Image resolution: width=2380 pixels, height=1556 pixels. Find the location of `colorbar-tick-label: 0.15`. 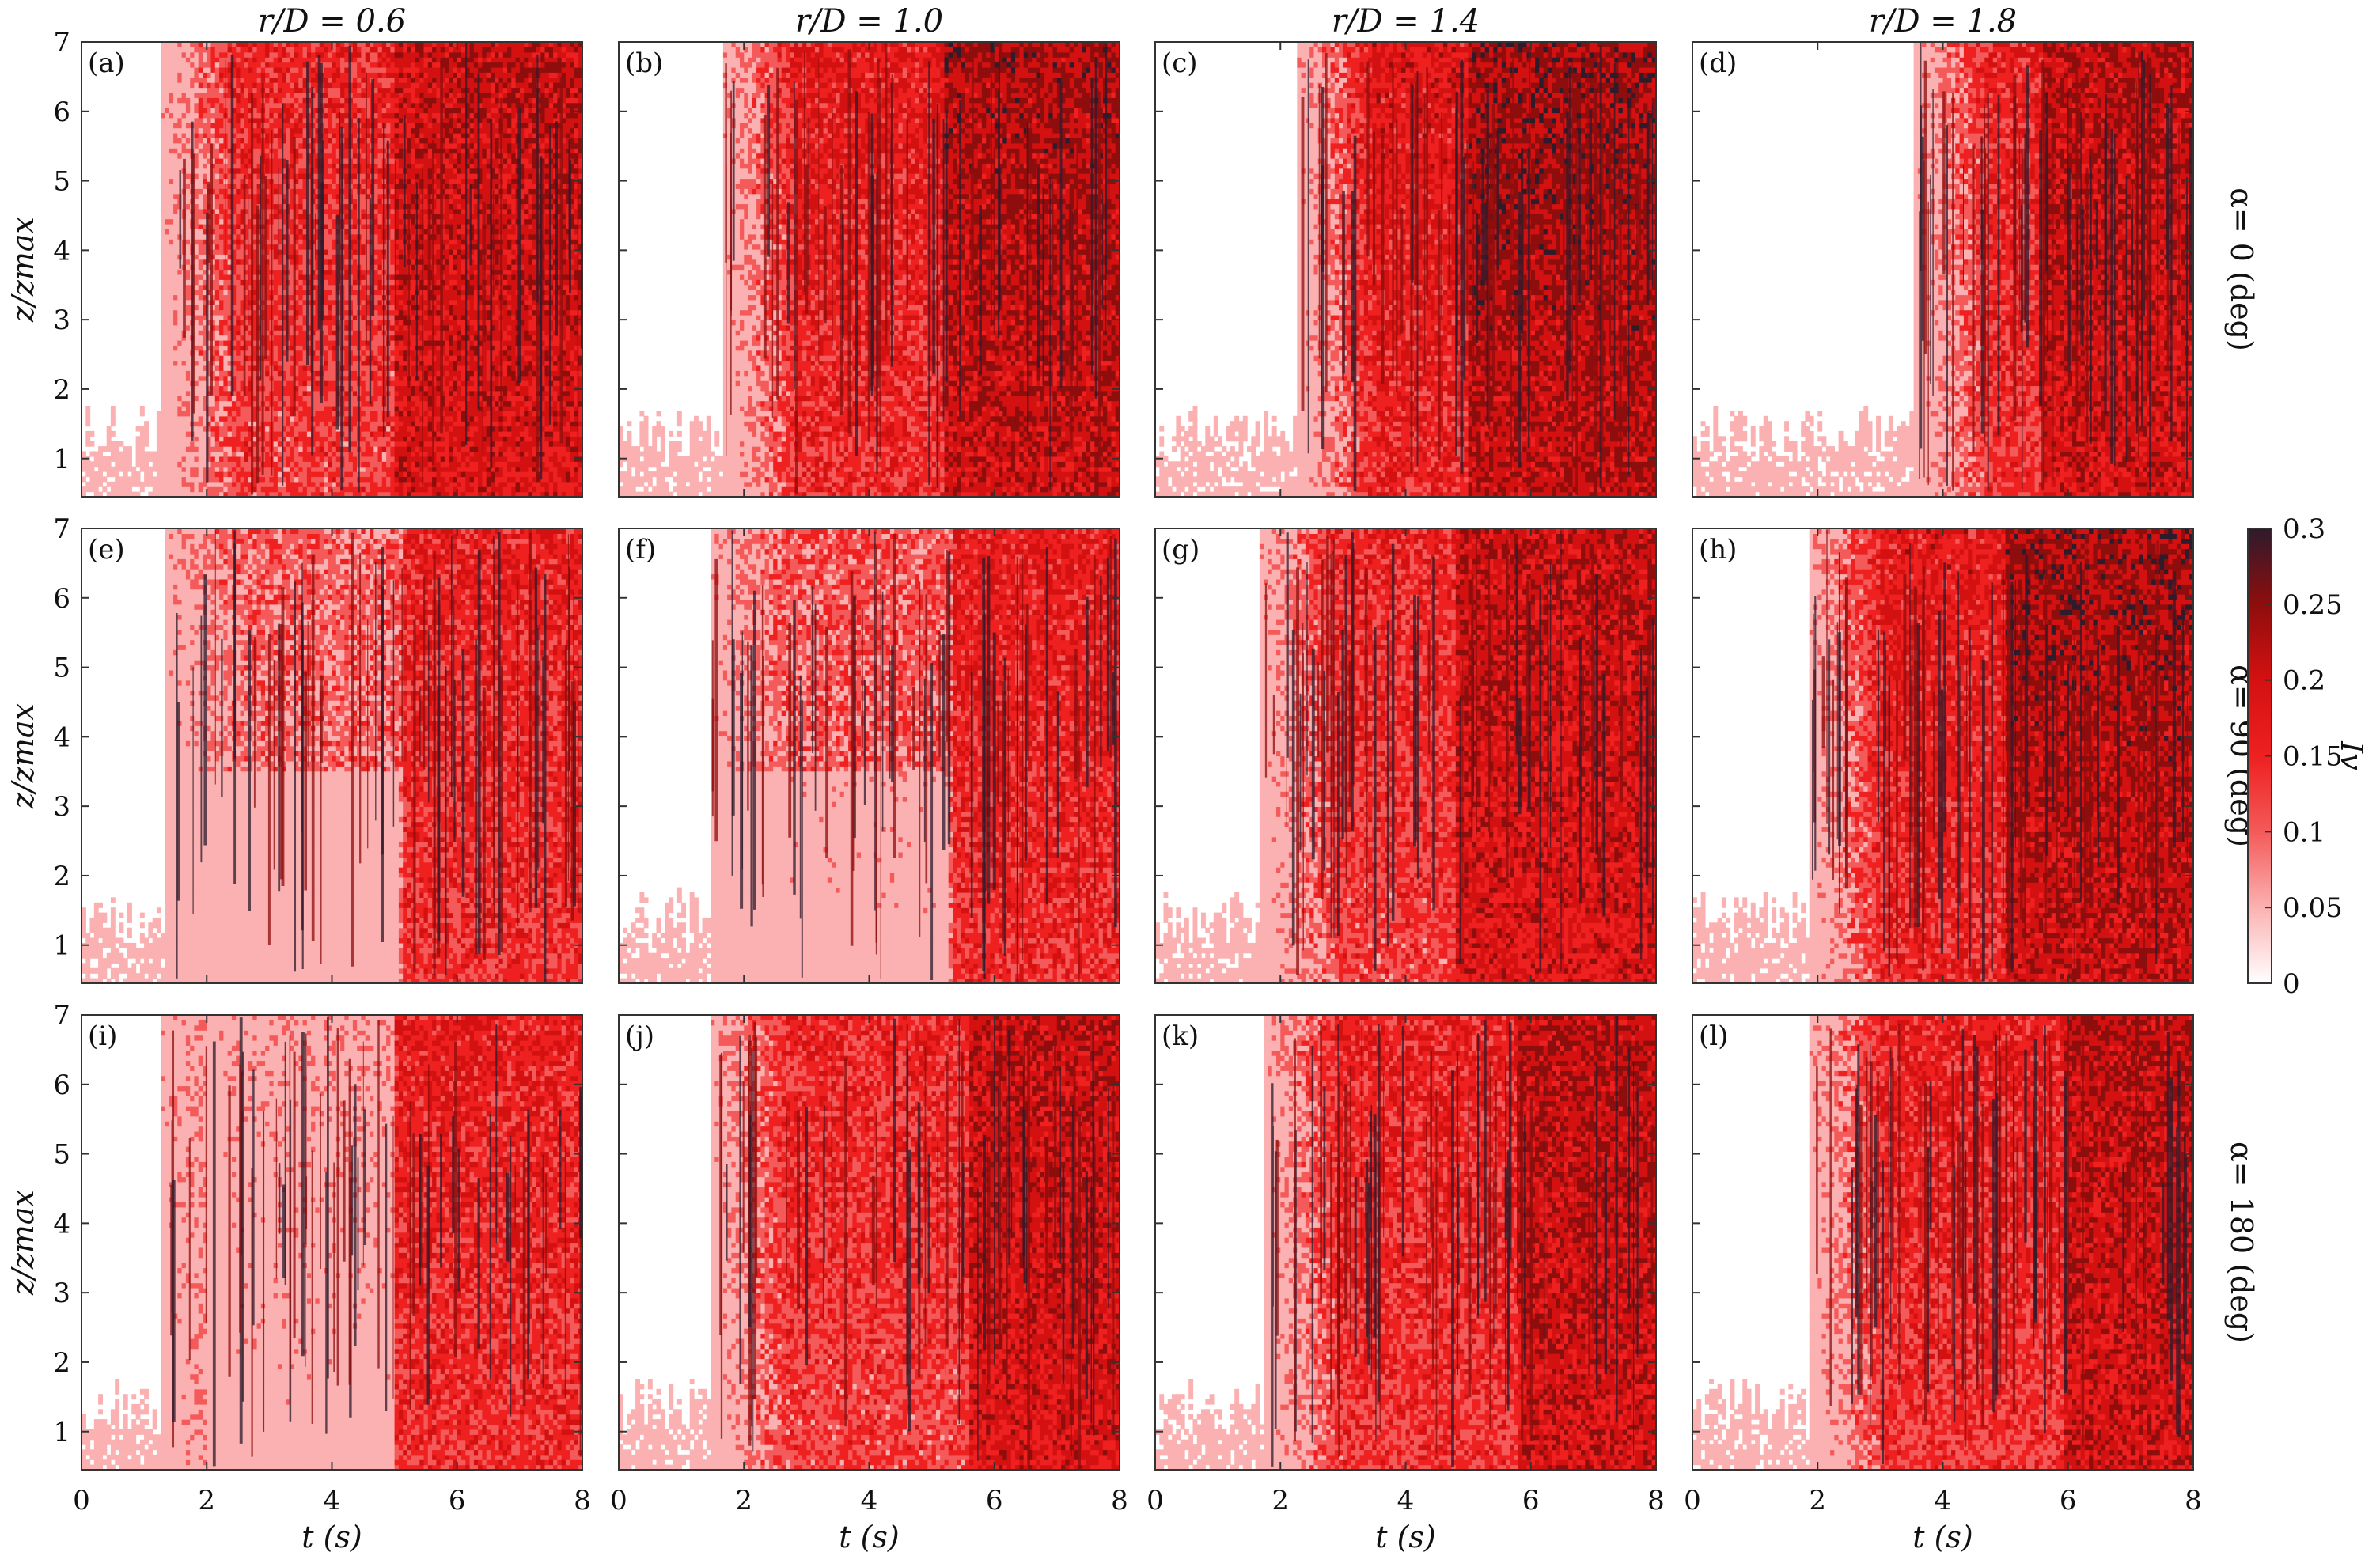

colorbar-tick-label: 0.15 is located at coordinates (2313, 757).